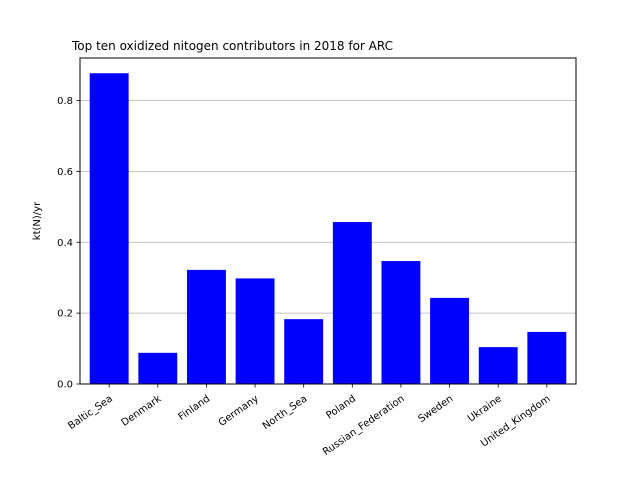 Image resolution: width=640 pixels, height=480 pixels. What do you see at coordinates (401, 322) in the screenshot?
I see `bar-russian-federation` at bounding box center [401, 322].